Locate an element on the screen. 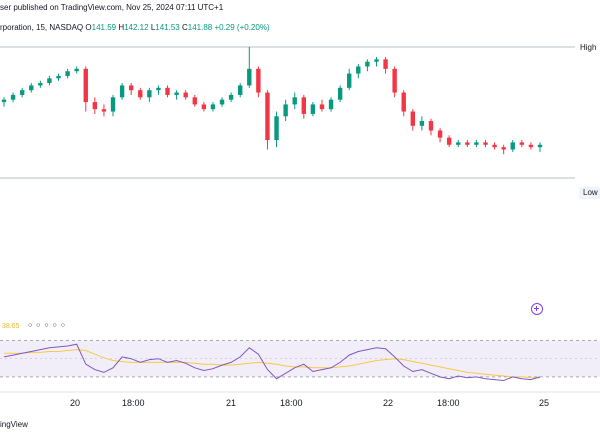 The width and height of the screenshot is (600, 437). rsi-pane is located at coordinates (300, 361).